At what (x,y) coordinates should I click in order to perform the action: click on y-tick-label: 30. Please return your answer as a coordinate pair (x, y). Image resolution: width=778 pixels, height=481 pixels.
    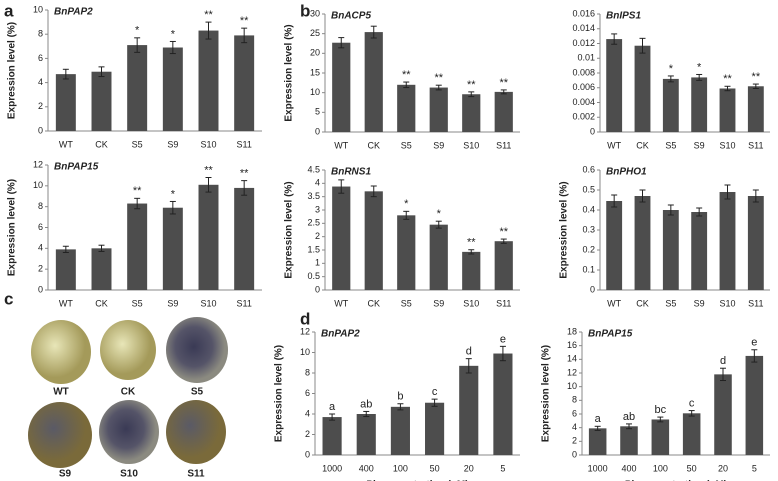
    Looking at the image, I should click on (315, 13).